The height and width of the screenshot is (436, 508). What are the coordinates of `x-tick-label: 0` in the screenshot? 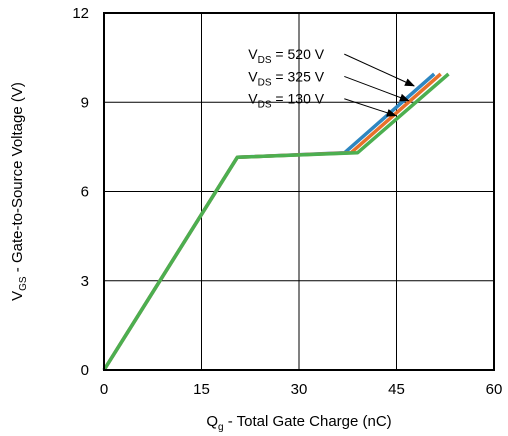 It's located at (104, 389).